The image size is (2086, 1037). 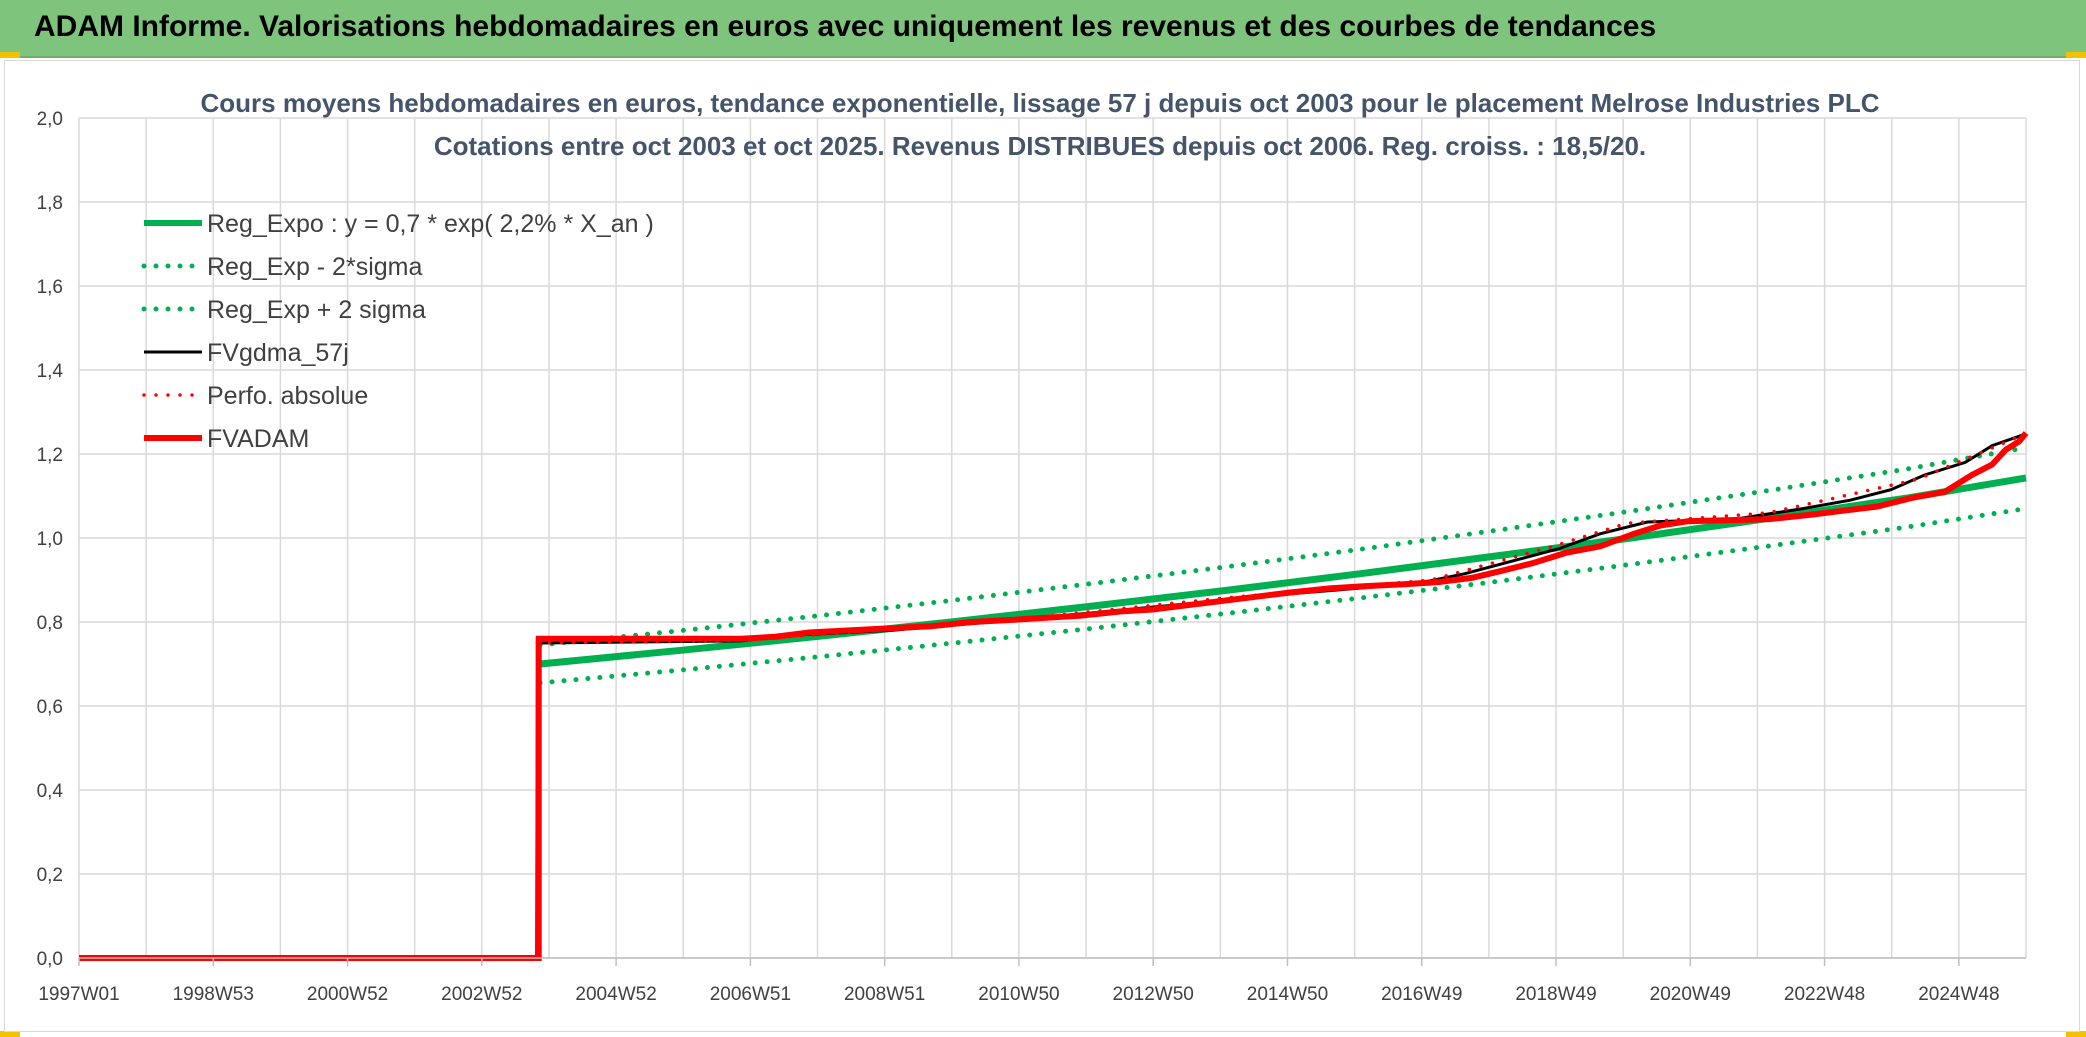 What do you see at coordinates (316, 310) in the screenshot?
I see `legend-label: Reg_Exp + 2 sigma` at bounding box center [316, 310].